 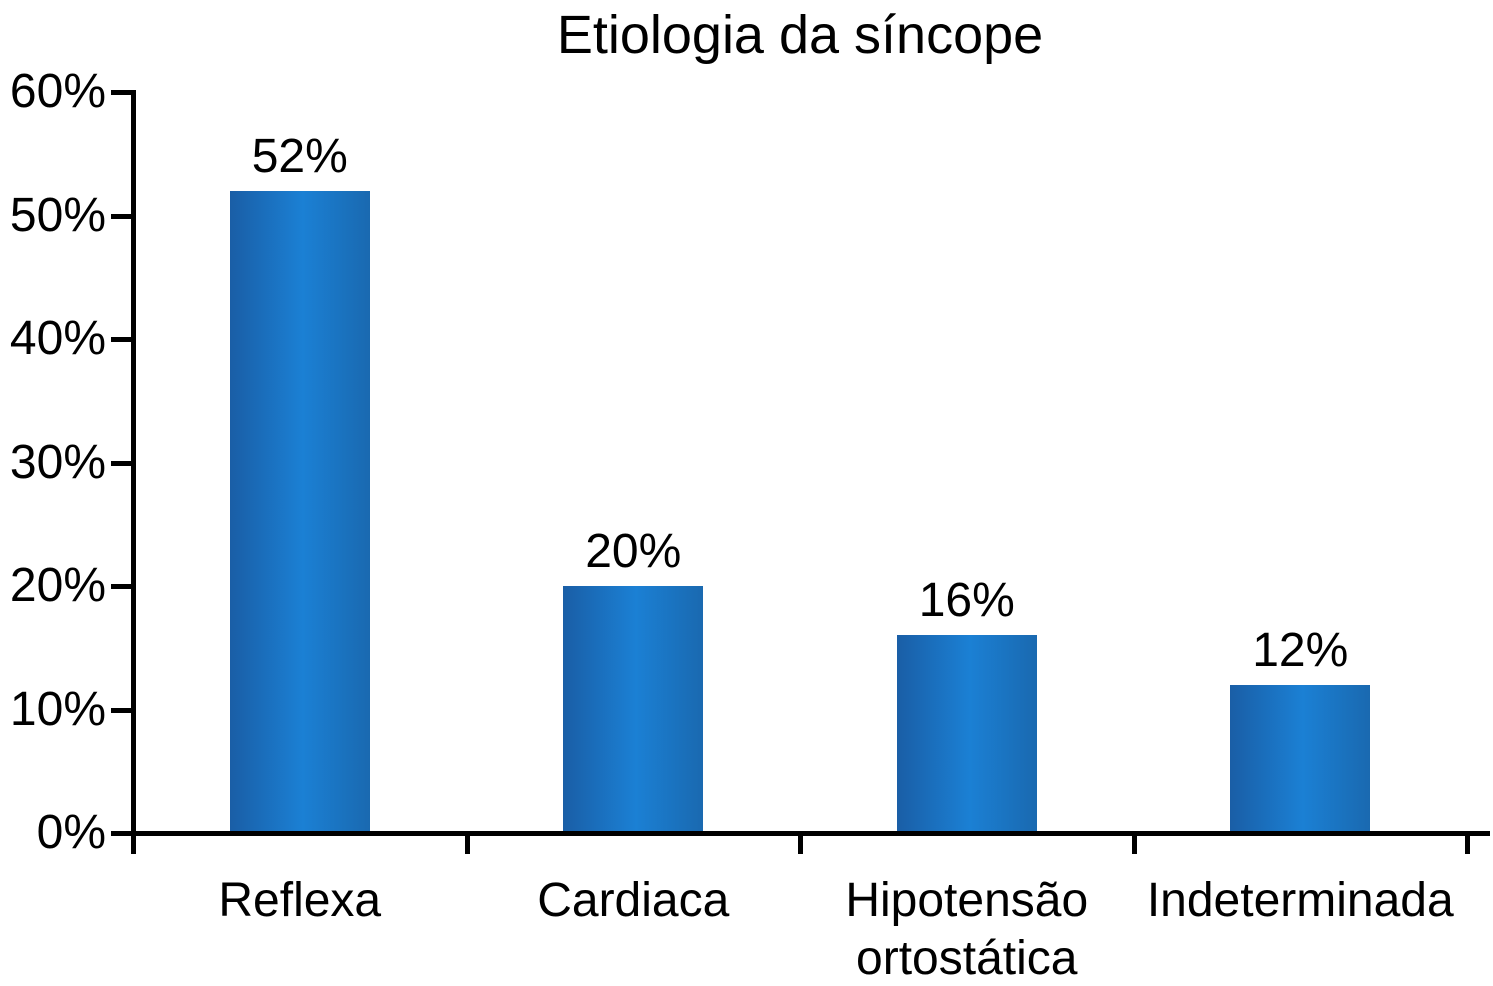 What do you see at coordinates (57, 585) in the screenshot?
I see `y-axis-tick-label: 20%` at bounding box center [57, 585].